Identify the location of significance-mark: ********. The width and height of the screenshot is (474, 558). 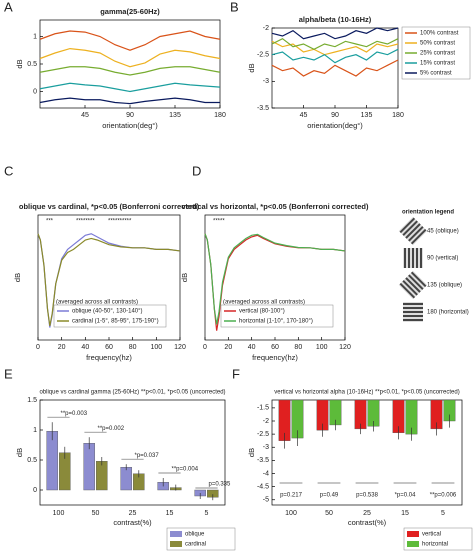
(85, 222).